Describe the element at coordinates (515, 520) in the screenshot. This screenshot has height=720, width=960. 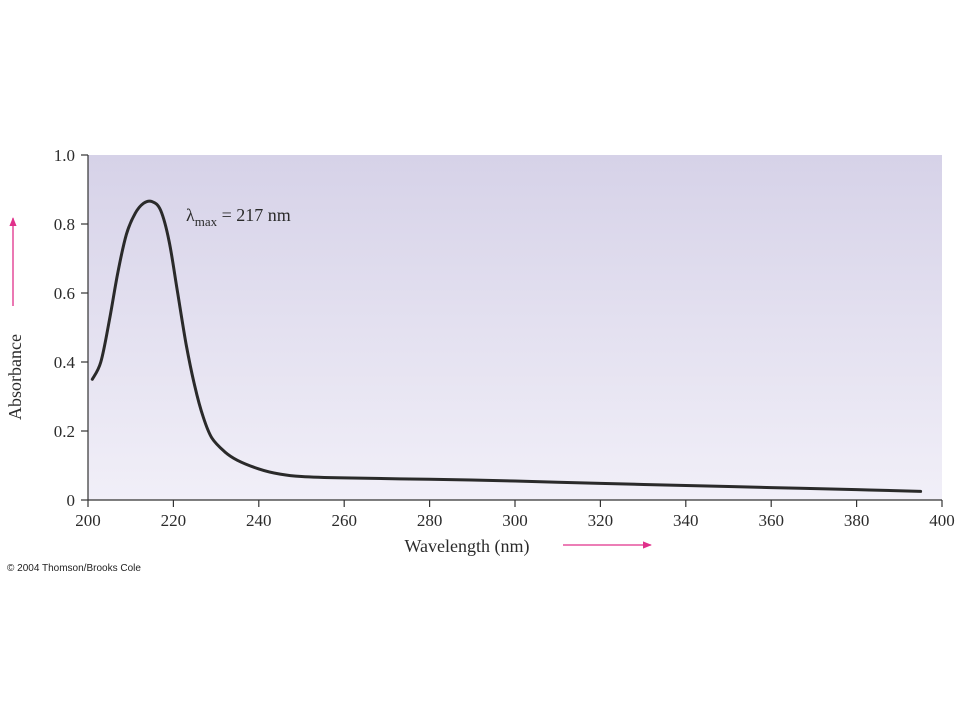
I see `x-tick-label: 300` at that location.